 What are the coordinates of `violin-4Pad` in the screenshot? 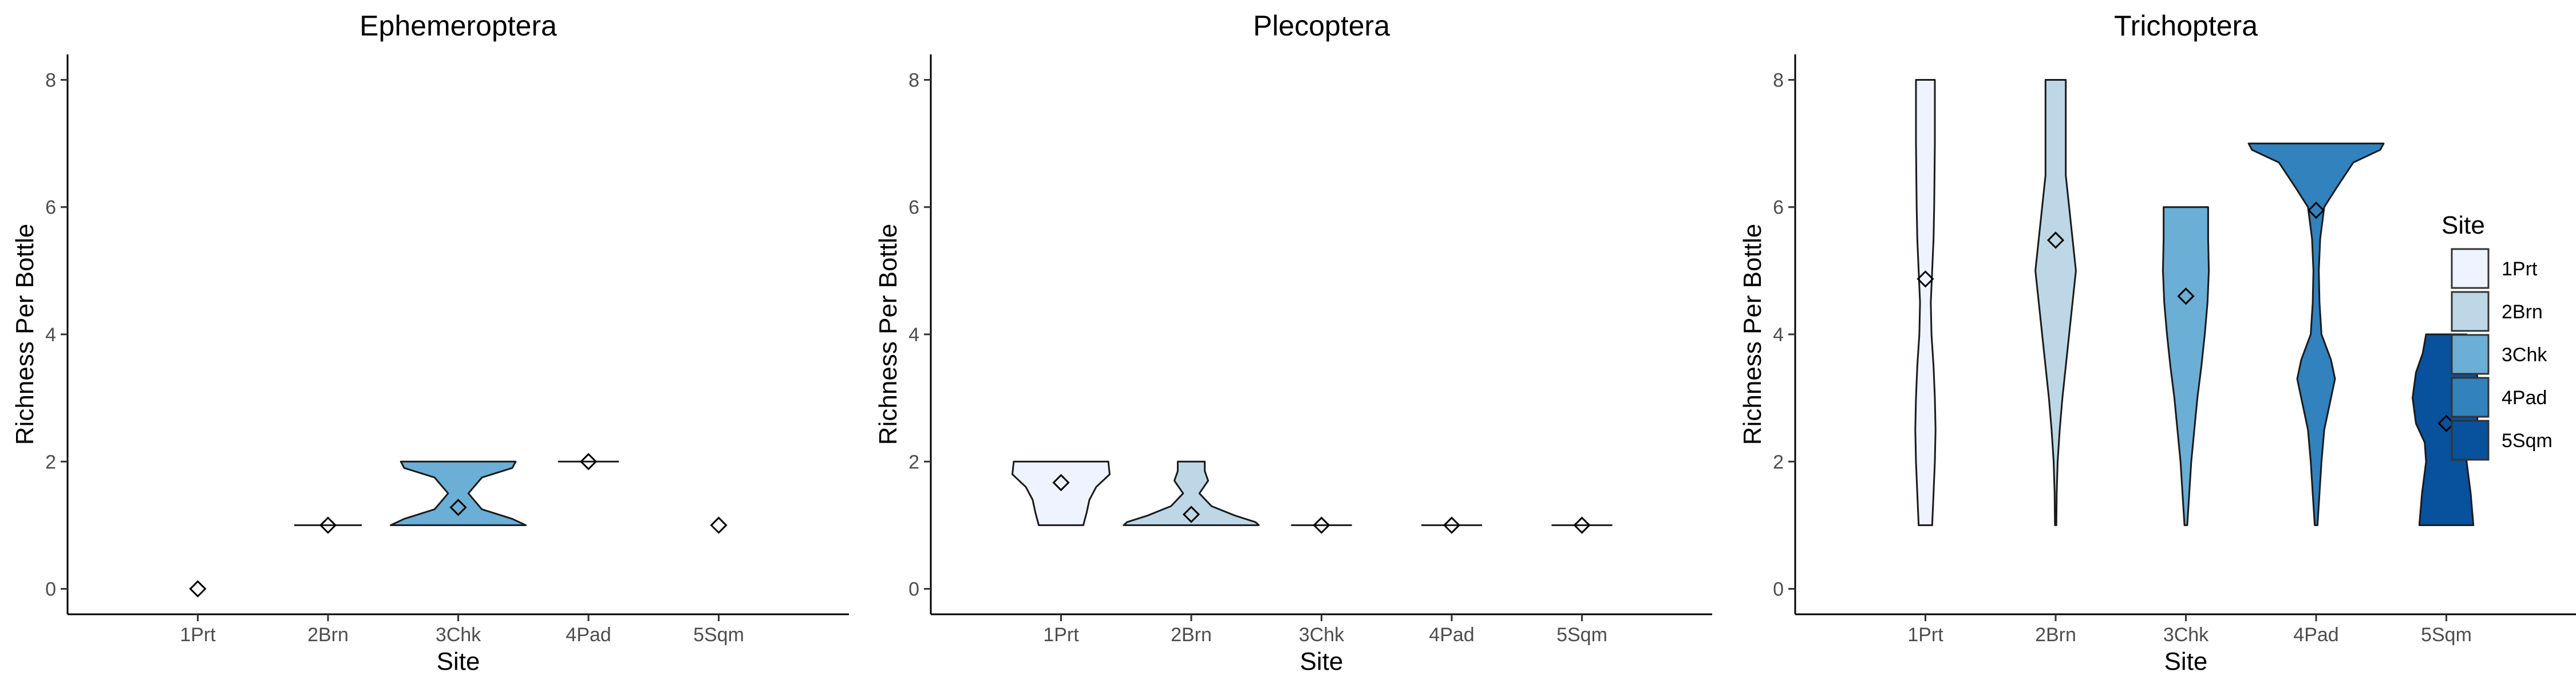 It's located at (2316, 334).